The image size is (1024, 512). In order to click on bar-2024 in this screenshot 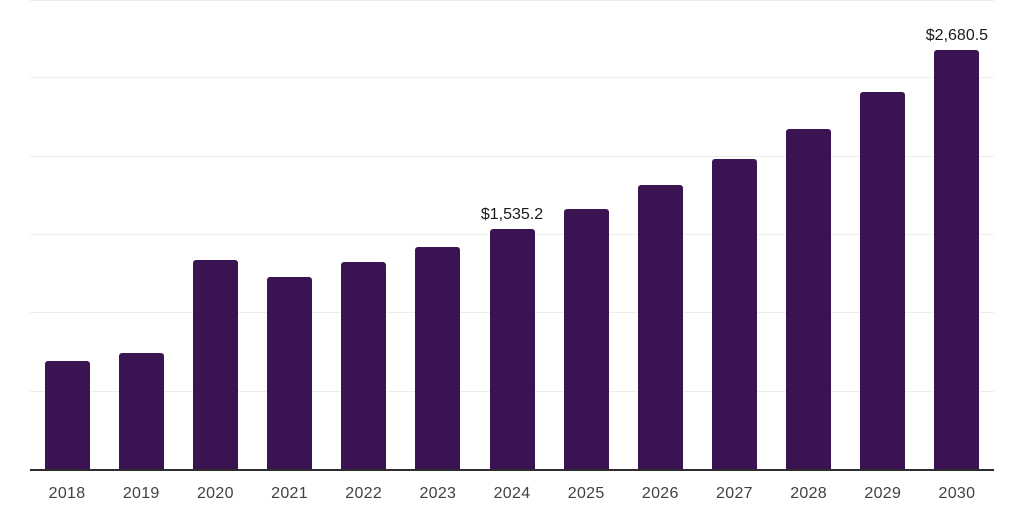, I will do `click(512, 349)`.